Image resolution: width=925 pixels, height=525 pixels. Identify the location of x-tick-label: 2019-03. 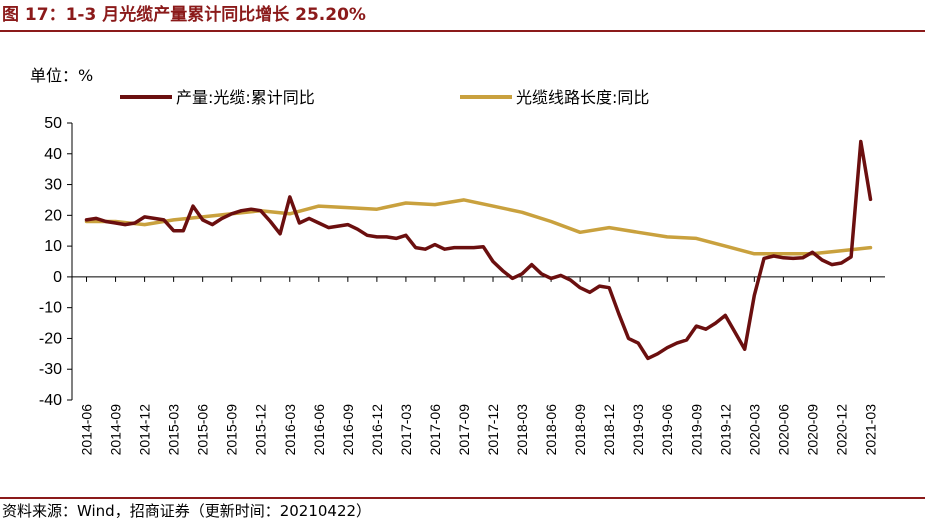
(638, 430).